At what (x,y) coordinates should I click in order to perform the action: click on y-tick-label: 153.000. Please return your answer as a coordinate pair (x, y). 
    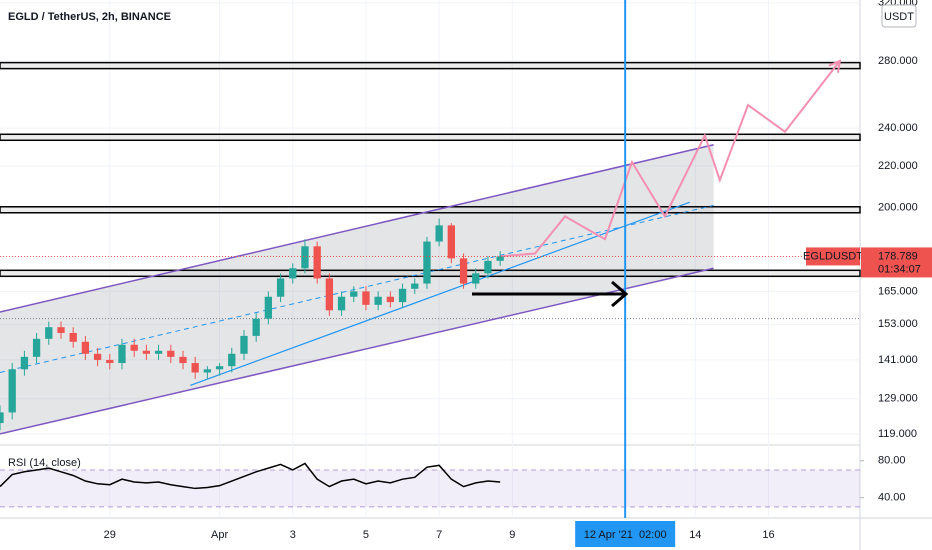
    Looking at the image, I should click on (898, 324).